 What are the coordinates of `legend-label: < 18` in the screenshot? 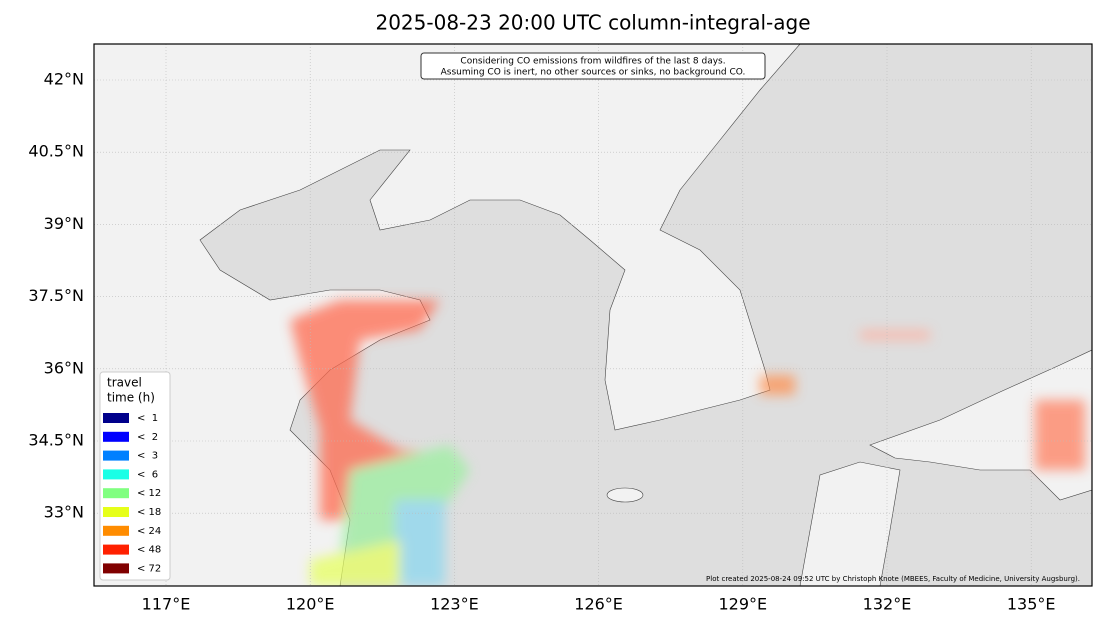 It's located at (149, 512).